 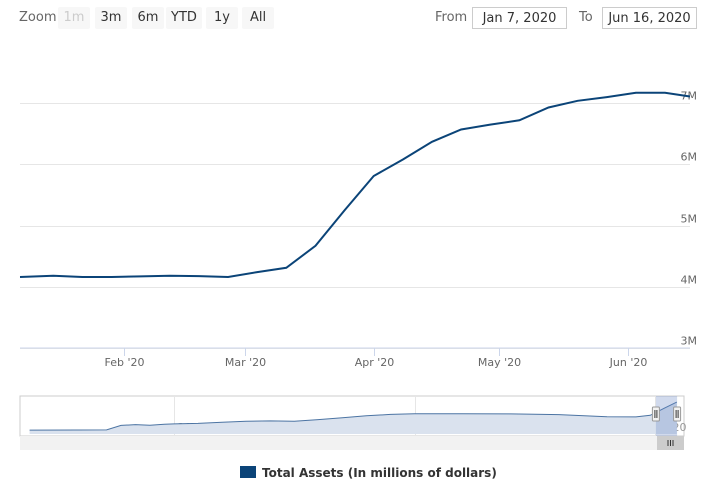 What do you see at coordinates (74, 18) in the screenshot?
I see `zoom-1m-button: 1m` at bounding box center [74, 18].